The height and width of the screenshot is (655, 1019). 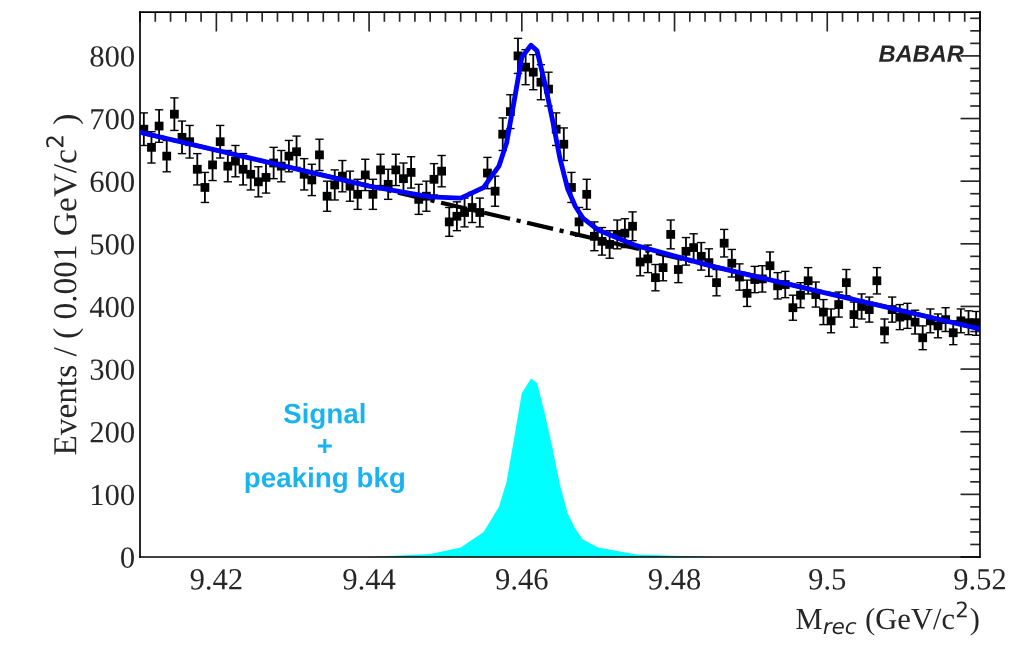 I want to click on y-tick-label: 500, so click(x=112, y=244).